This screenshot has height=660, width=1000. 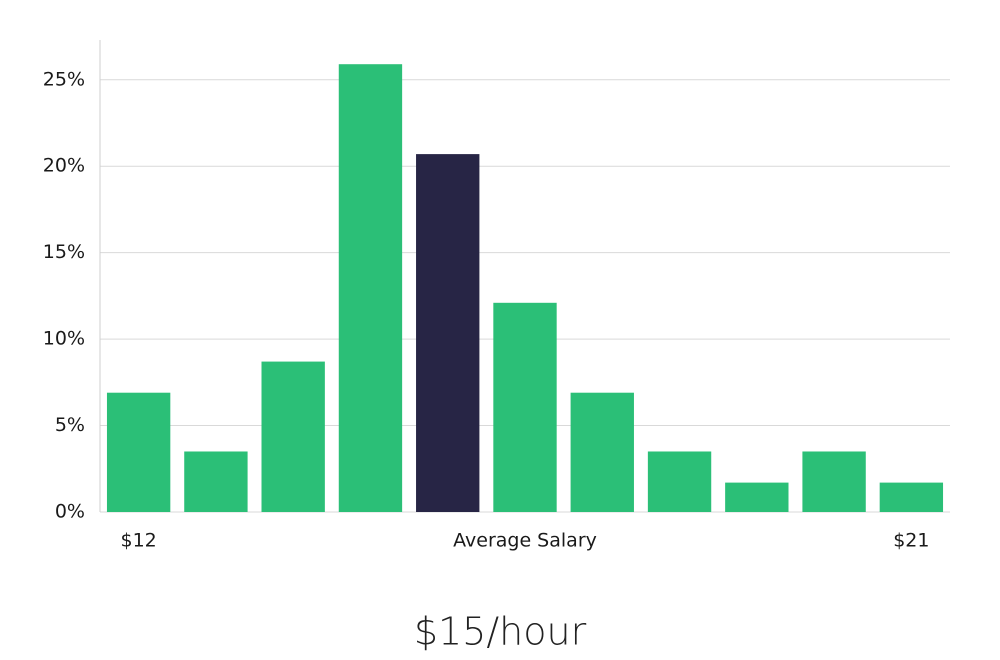 I want to click on x-tick-label: $21, so click(x=911, y=541).